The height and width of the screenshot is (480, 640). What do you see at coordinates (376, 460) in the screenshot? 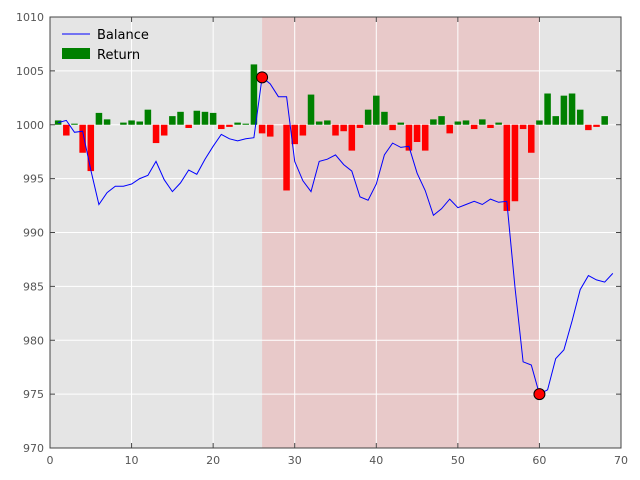
I see `x-tick-label: 40` at bounding box center [376, 460].